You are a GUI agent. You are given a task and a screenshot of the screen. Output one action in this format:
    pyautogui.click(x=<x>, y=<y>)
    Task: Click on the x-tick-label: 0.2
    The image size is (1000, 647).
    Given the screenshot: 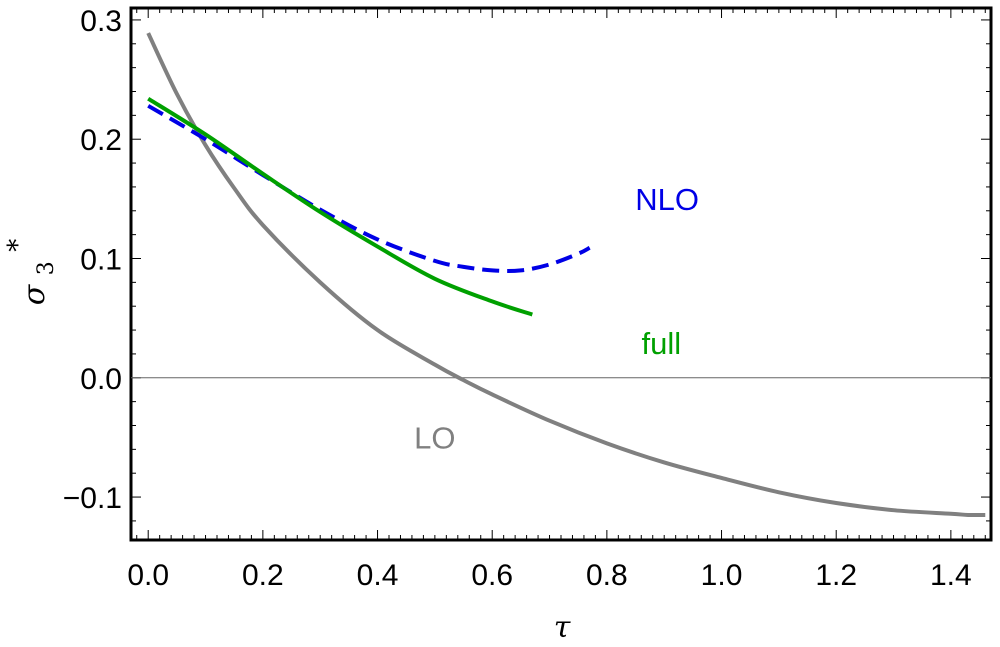 What is the action you would take?
    pyautogui.click(x=263, y=575)
    